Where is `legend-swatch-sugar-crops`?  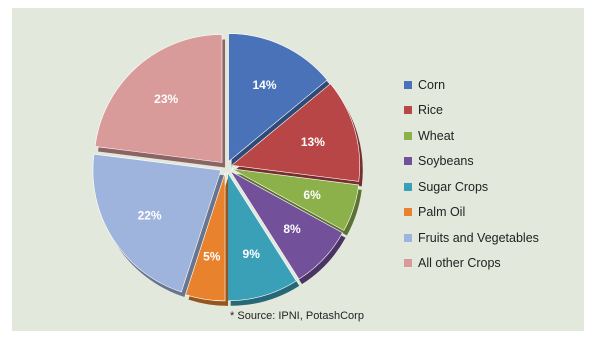
legend-swatch-sugar-crops is located at coordinates (408, 186).